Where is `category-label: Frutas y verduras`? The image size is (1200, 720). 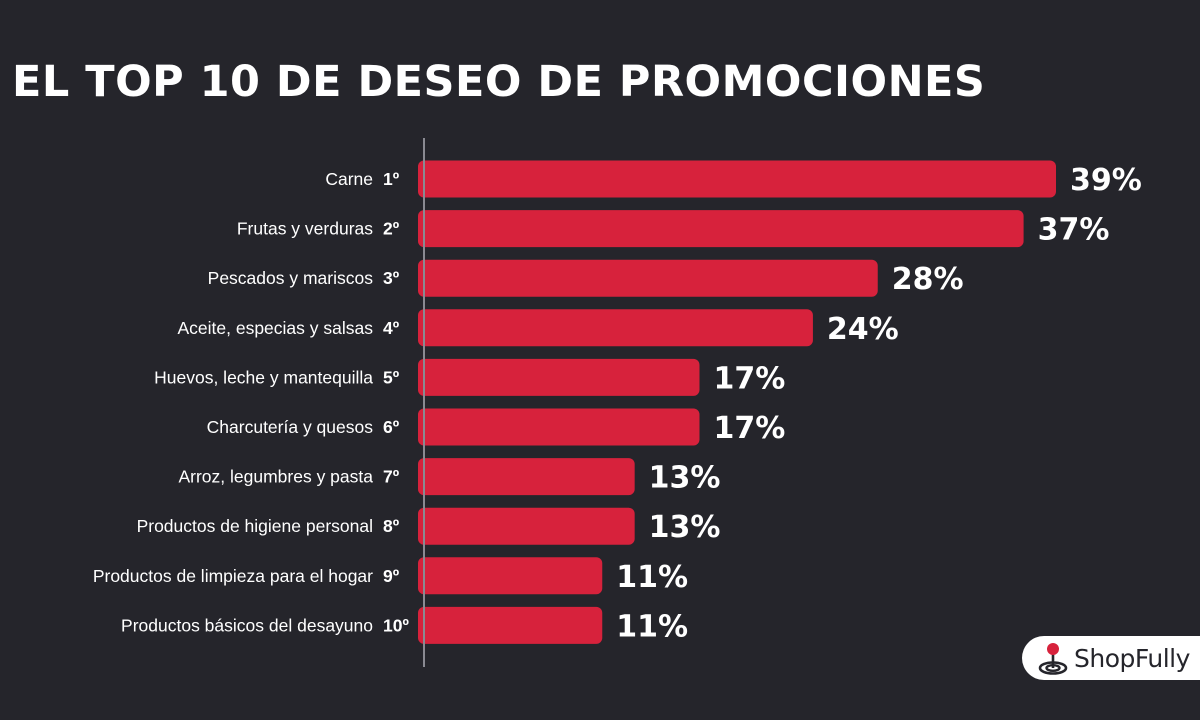 category-label: Frutas y verduras is located at coordinates (305, 229).